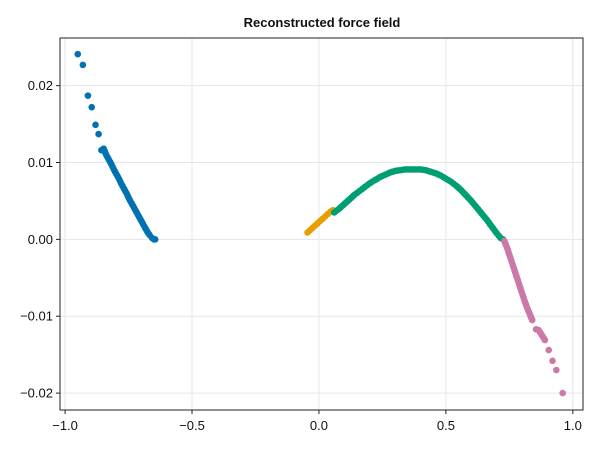 This screenshot has width=600, height=450. Describe the element at coordinates (322, 22) in the screenshot. I see `chart-title: Reconstructed force field` at that location.